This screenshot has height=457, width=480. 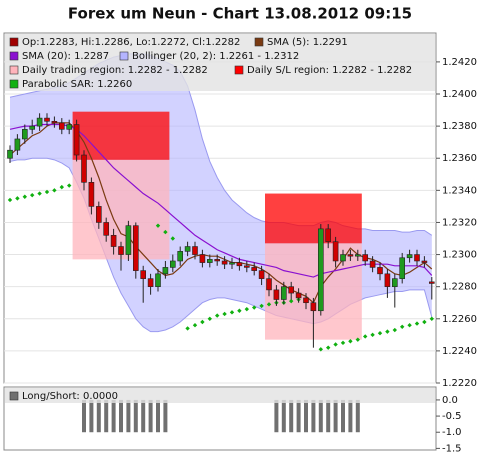 What do you see at coordinates (452, 432) in the screenshot?
I see `y-tick-label: -1.0` at bounding box center [452, 432].